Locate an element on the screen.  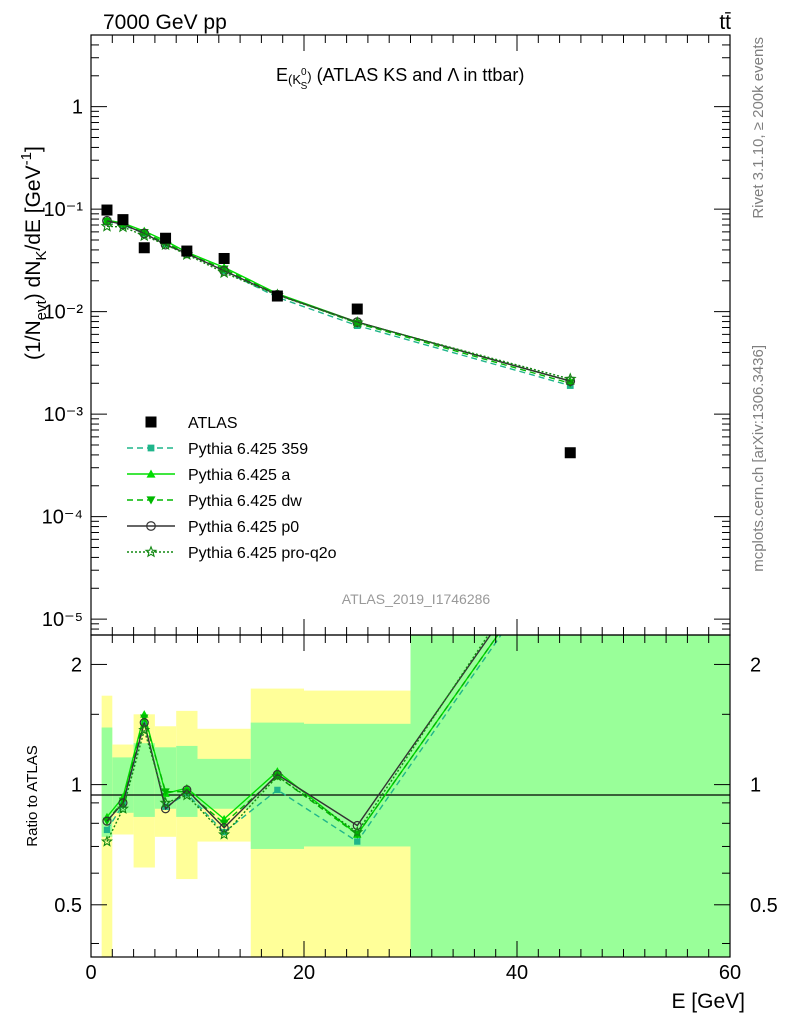
legend-label: ATLAS is located at coordinates (213, 423).